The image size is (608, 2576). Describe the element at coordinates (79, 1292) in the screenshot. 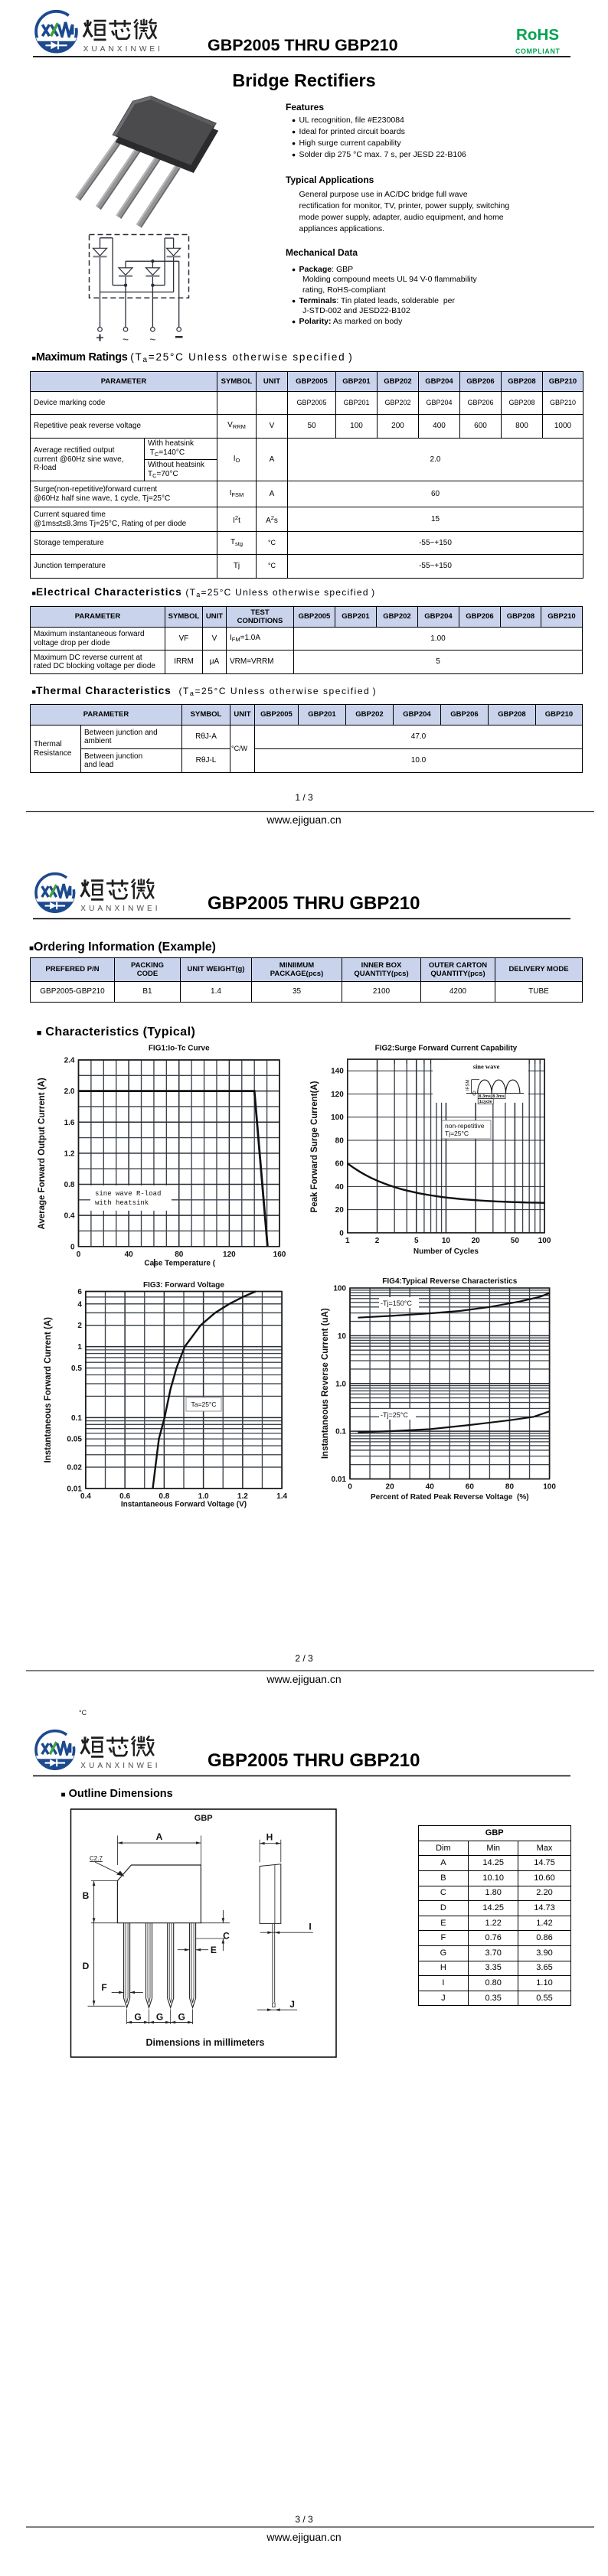

I see `svg-text: 6` at that location.